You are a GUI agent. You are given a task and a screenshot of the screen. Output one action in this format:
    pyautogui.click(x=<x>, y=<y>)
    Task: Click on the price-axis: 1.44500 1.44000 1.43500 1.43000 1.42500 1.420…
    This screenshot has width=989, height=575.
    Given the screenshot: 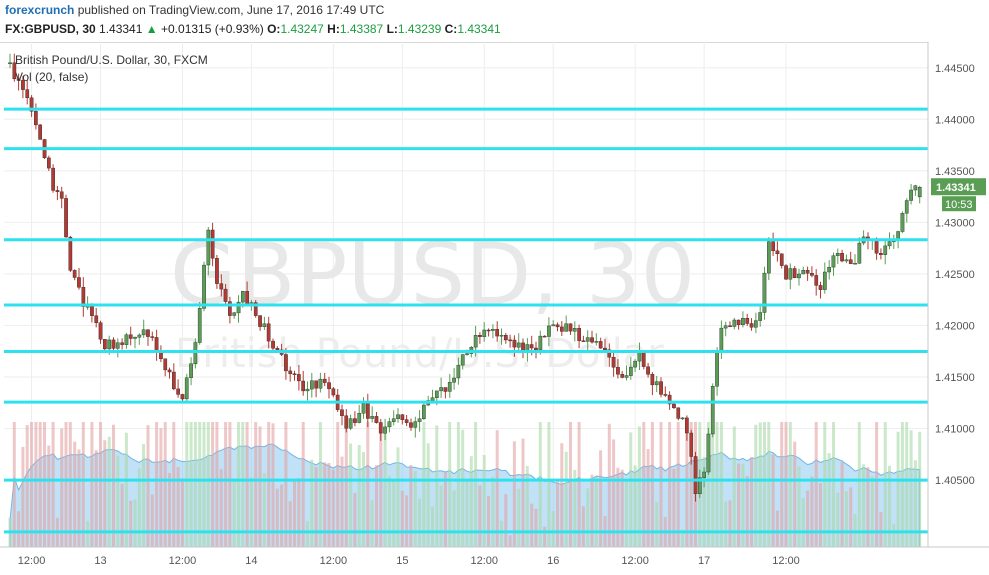 What is the action you would take?
    pyautogui.click(x=958, y=308)
    